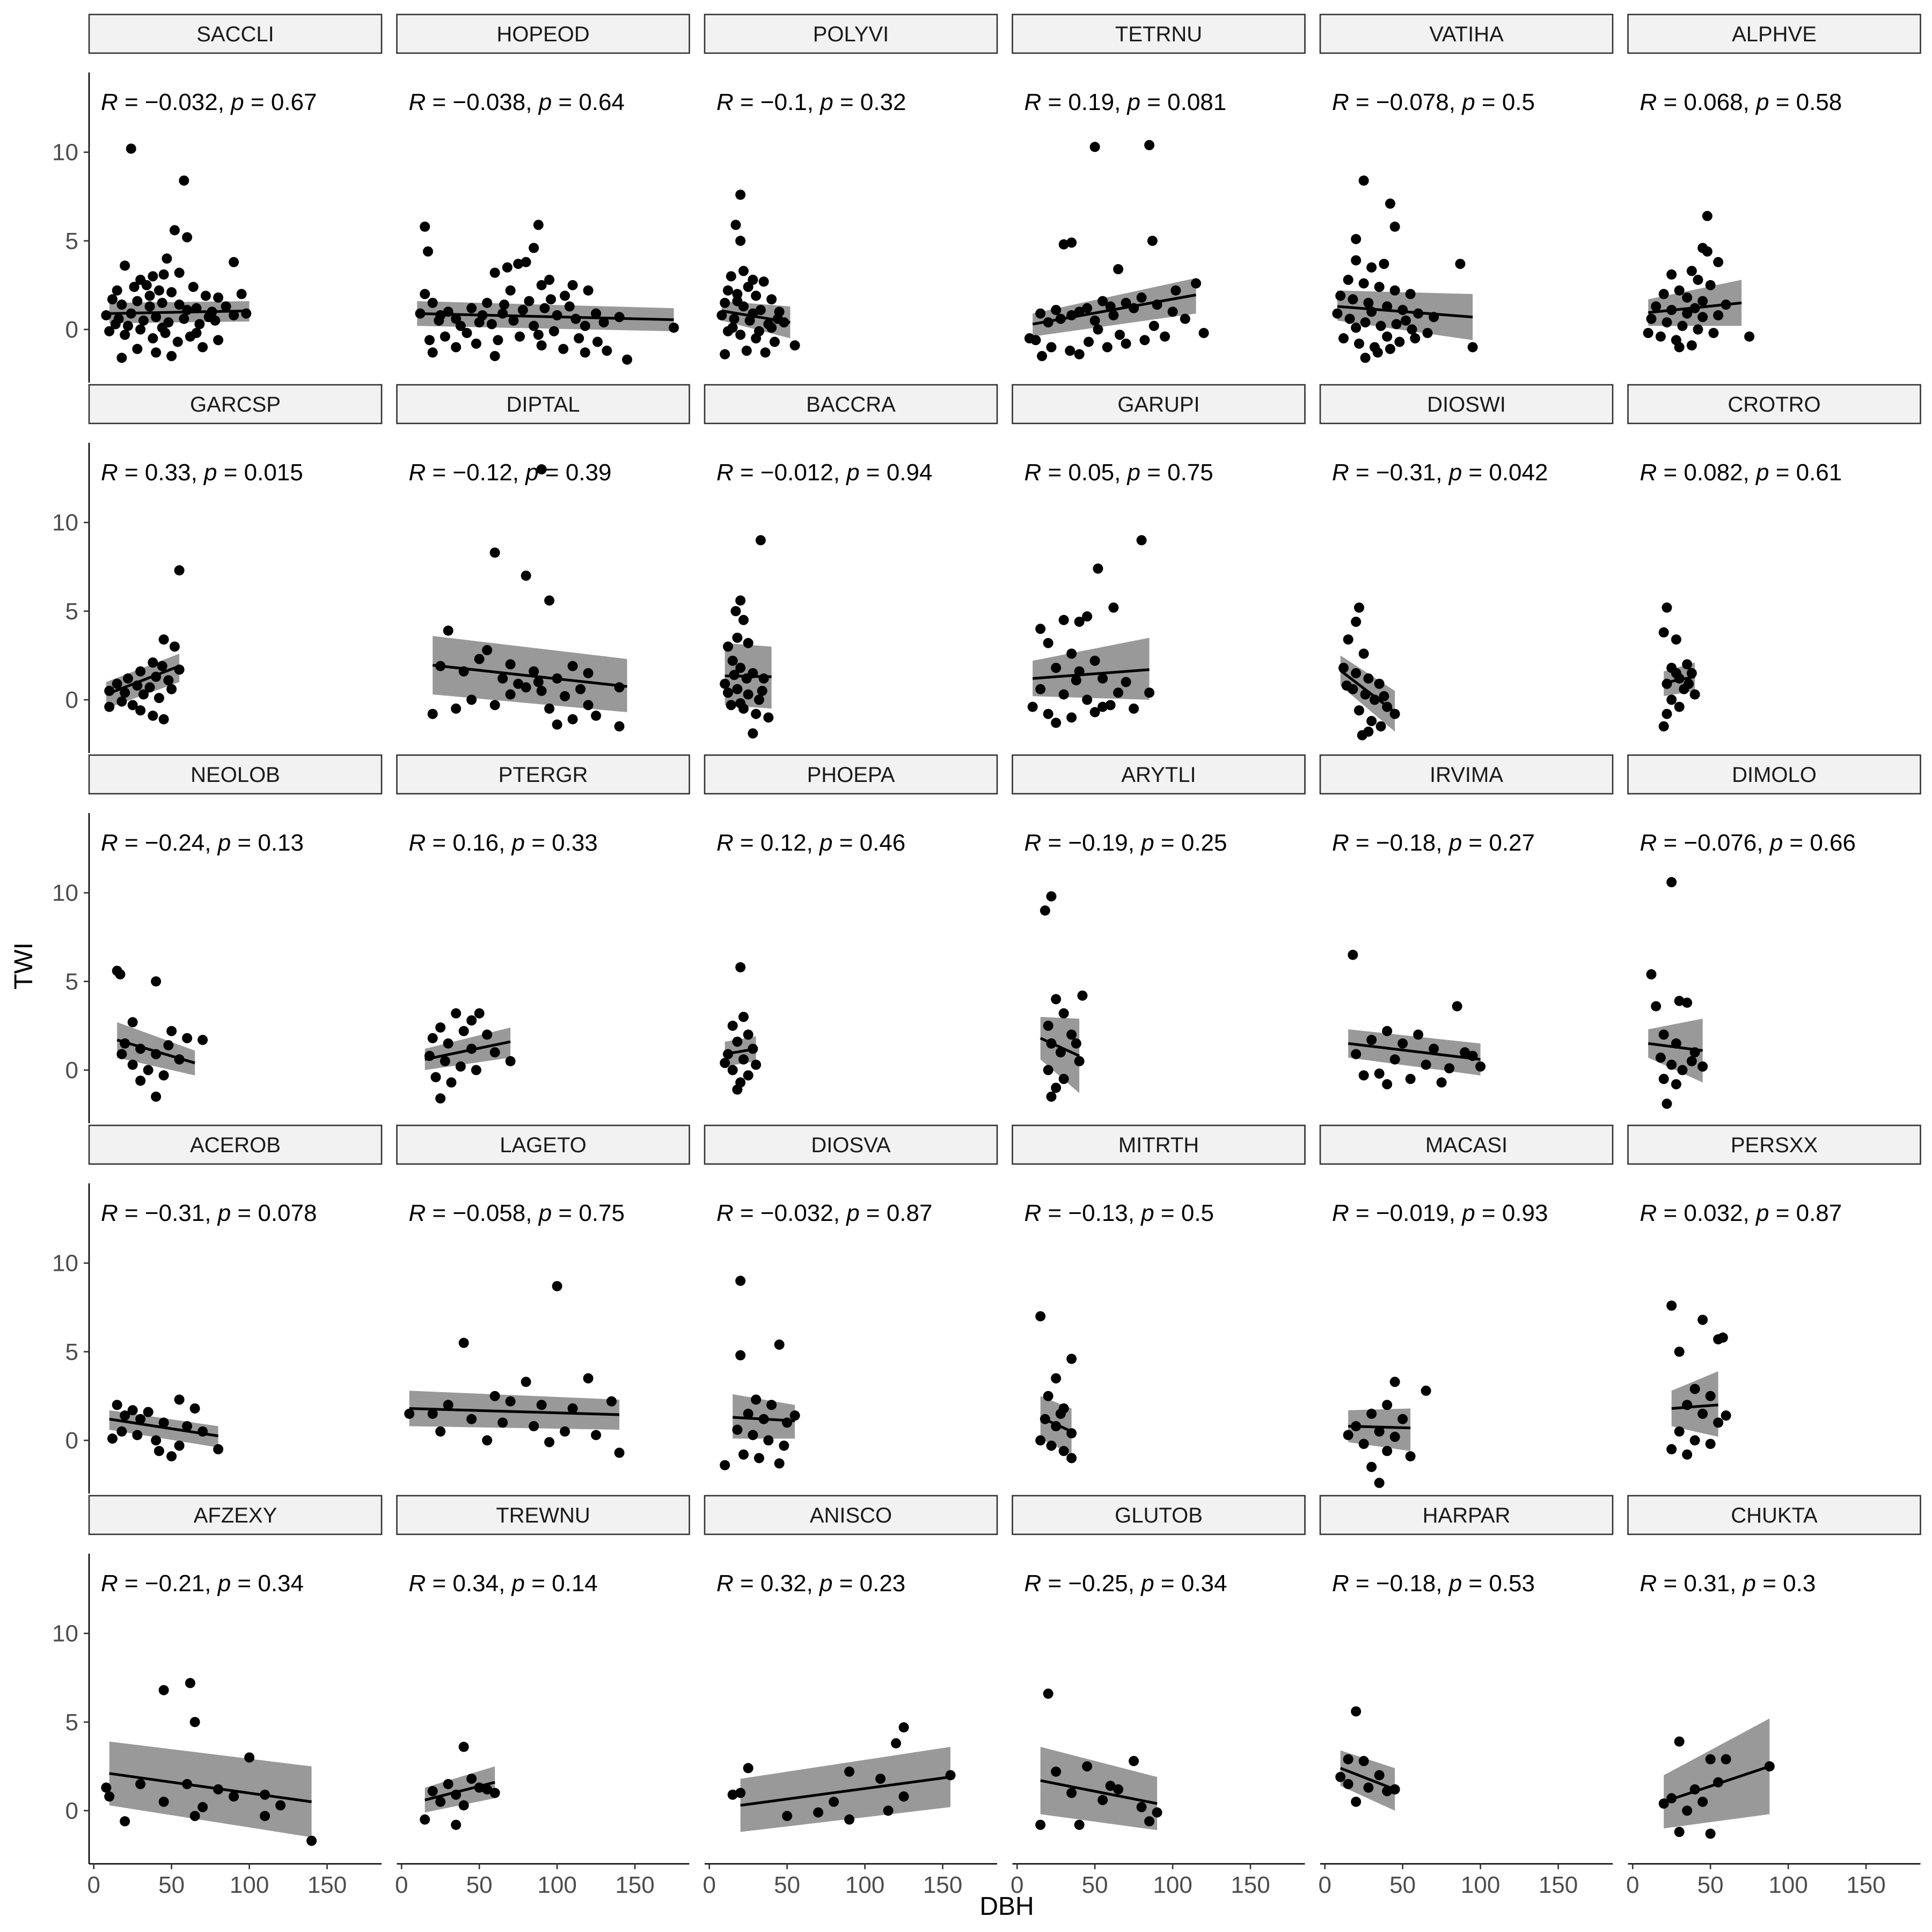 Image resolution: width=1932 pixels, height=1932 pixels. Describe the element at coordinates (249, 1885) in the screenshot. I see `x-tick-label: 100` at that location.